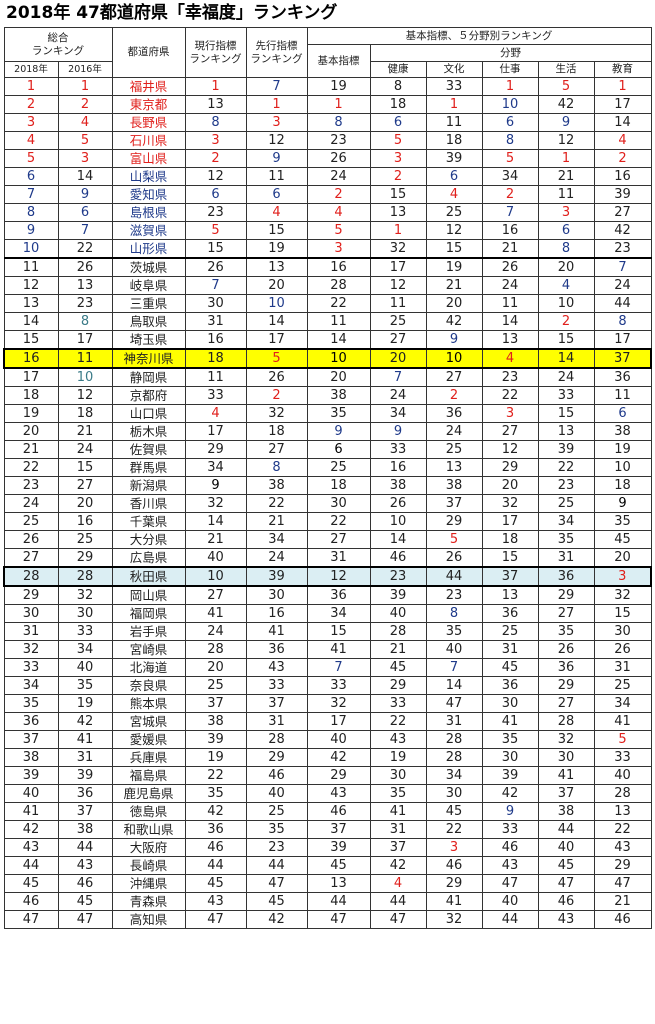 The height and width of the screenshot is (1024, 655). I want to click on prefecture-cell: 沖縄県, so click(148, 883).